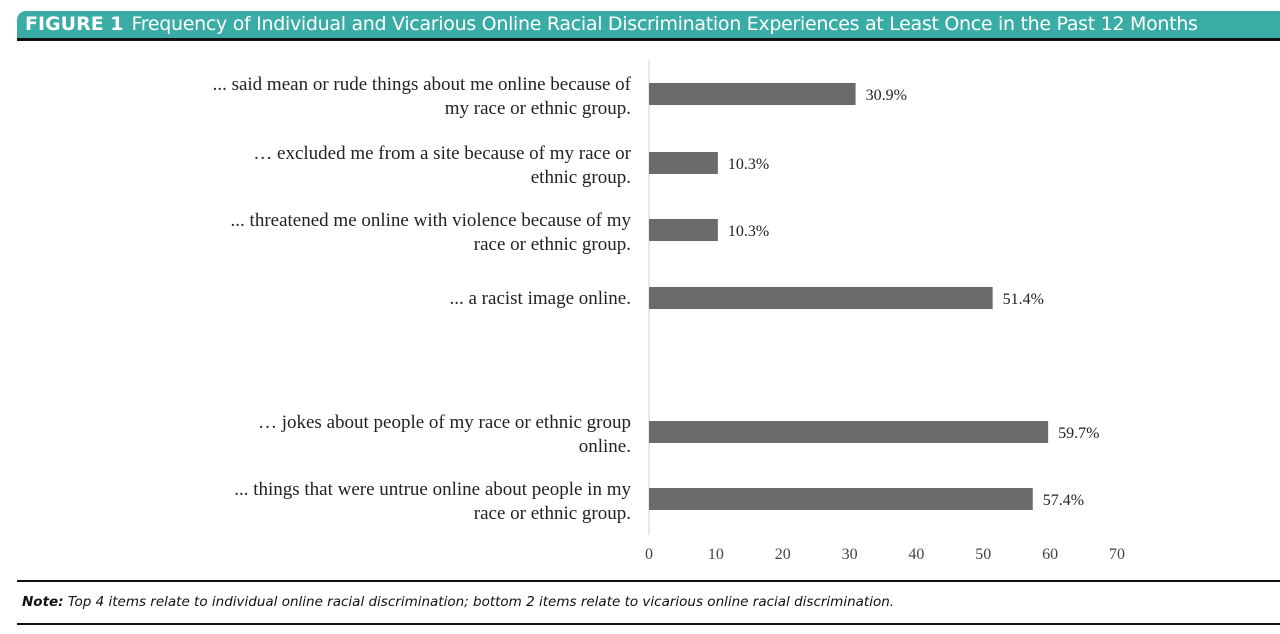 The width and height of the screenshot is (1280, 634). What do you see at coordinates (1078, 433) in the screenshot?
I see `data-label: 59.7%` at bounding box center [1078, 433].